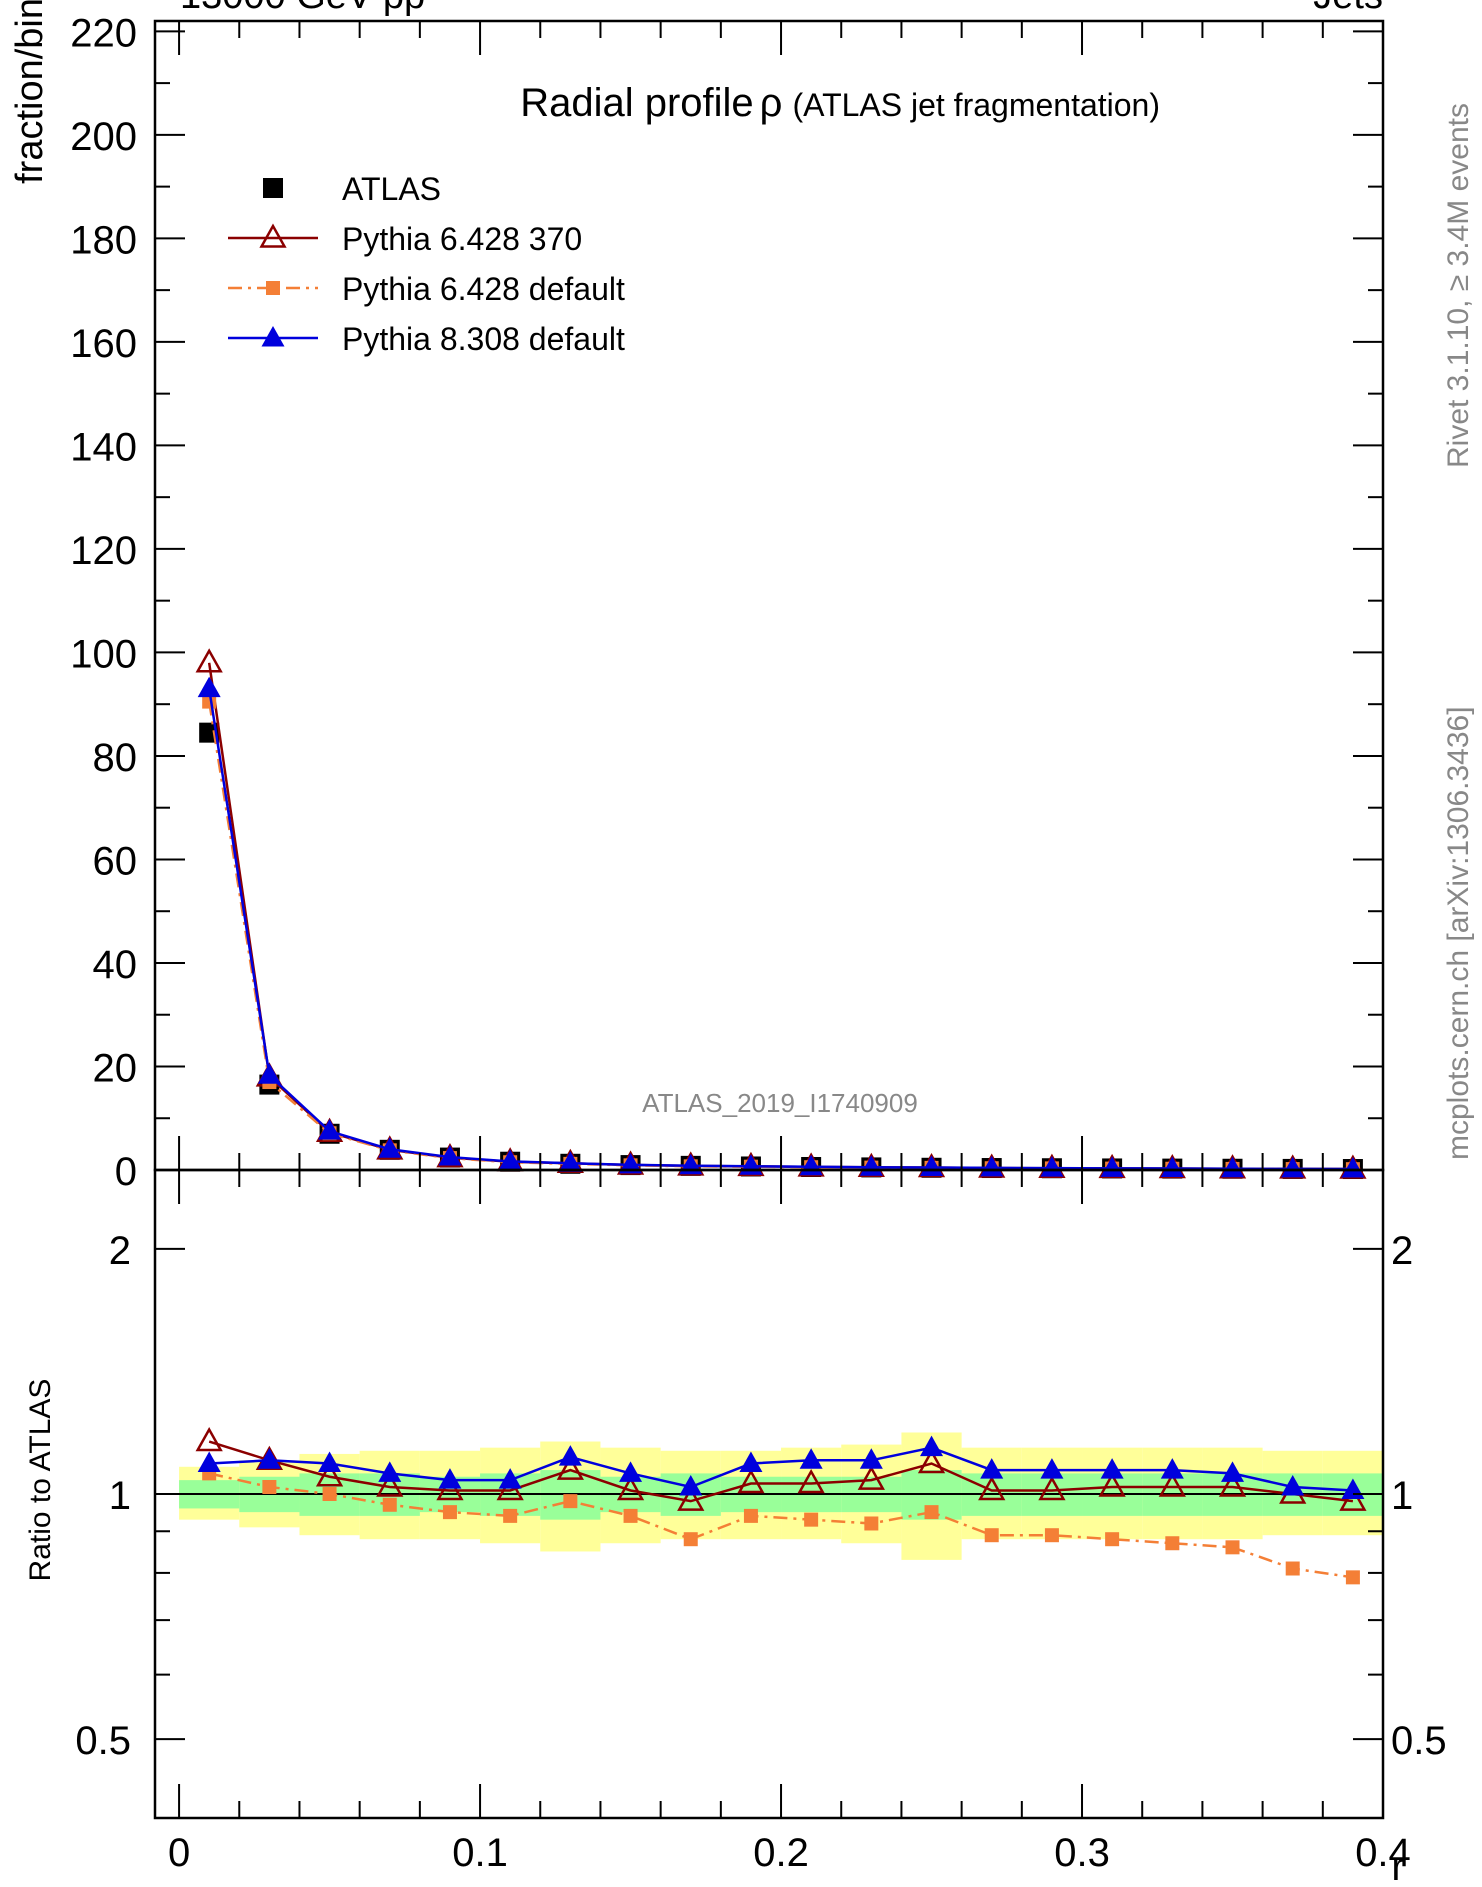 Image resolution: width=1482 pixels, height=1887 pixels. What do you see at coordinates (1348, 8) in the screenshot?
I see `header-process: Jets` at bounding box center [1348, 8].